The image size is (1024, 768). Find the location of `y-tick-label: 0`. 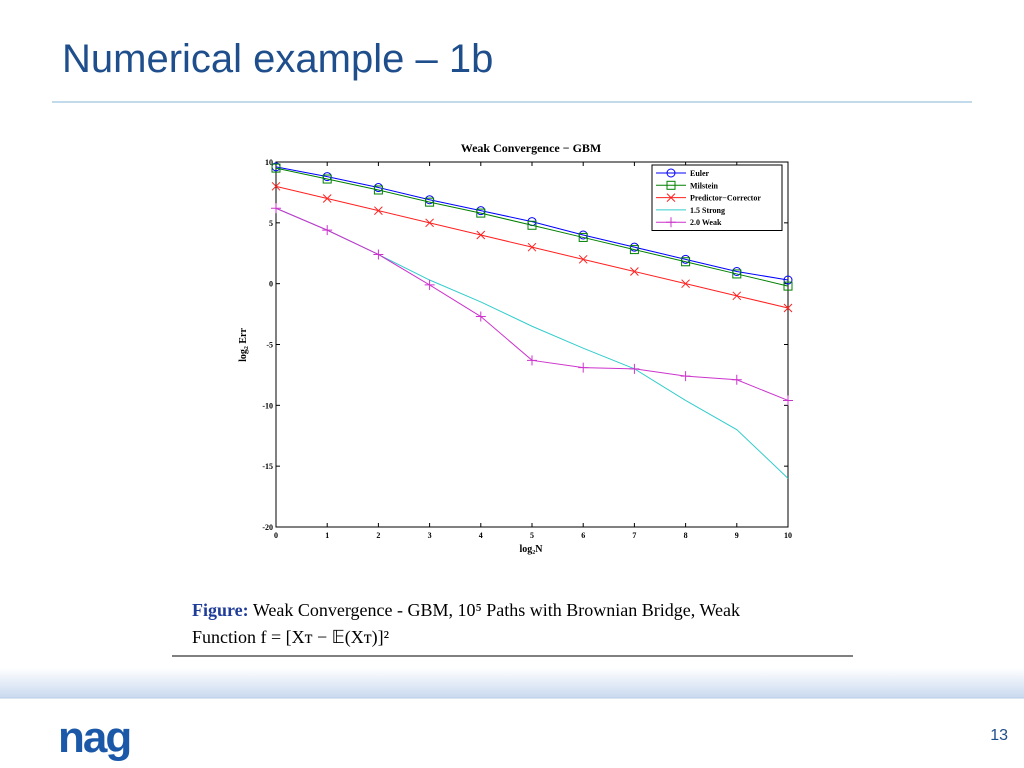

y-tick-label: 0 is located at coordinates (271, 284).